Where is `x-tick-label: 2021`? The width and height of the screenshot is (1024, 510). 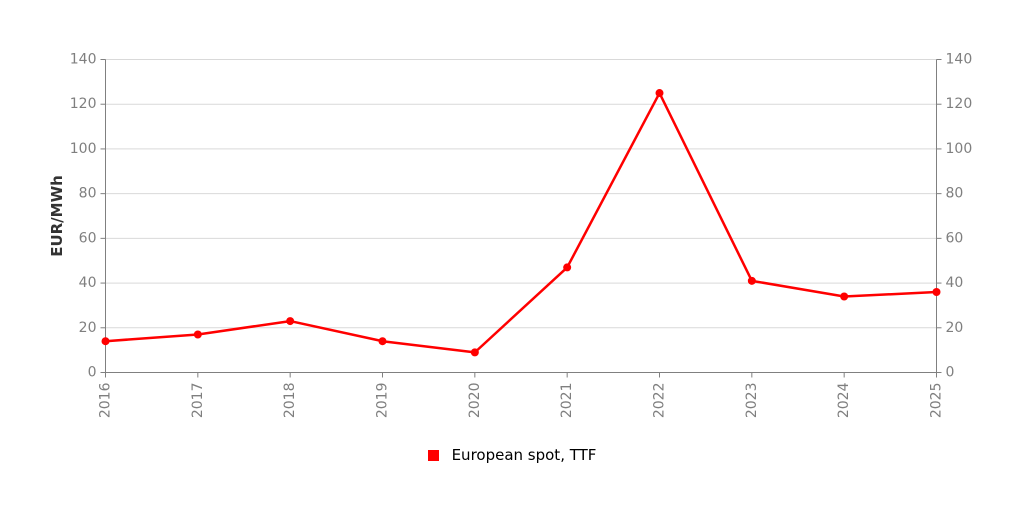
x-tick-label: 2021 is located at coordinates (567, 401).